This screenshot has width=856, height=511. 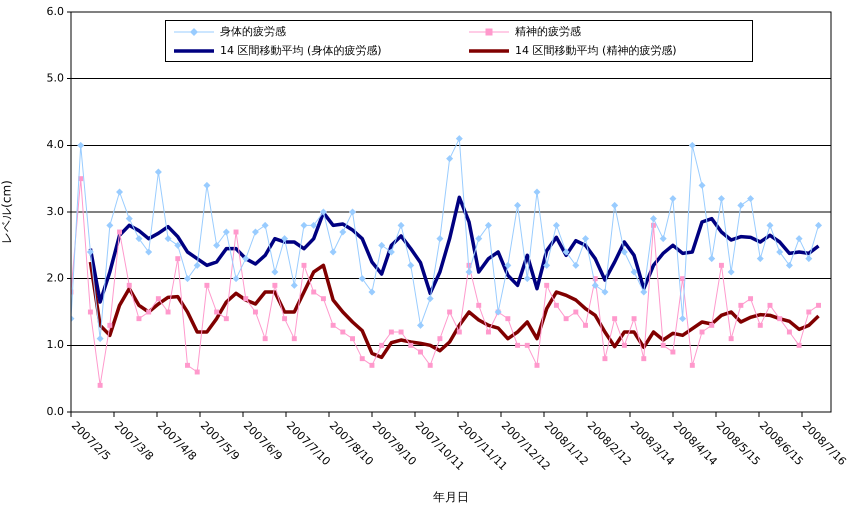 What do you see at coordinates (55, 345) in the screenshot?
I see `y-tick-label: 1.0` at bounding box center [55, 345].